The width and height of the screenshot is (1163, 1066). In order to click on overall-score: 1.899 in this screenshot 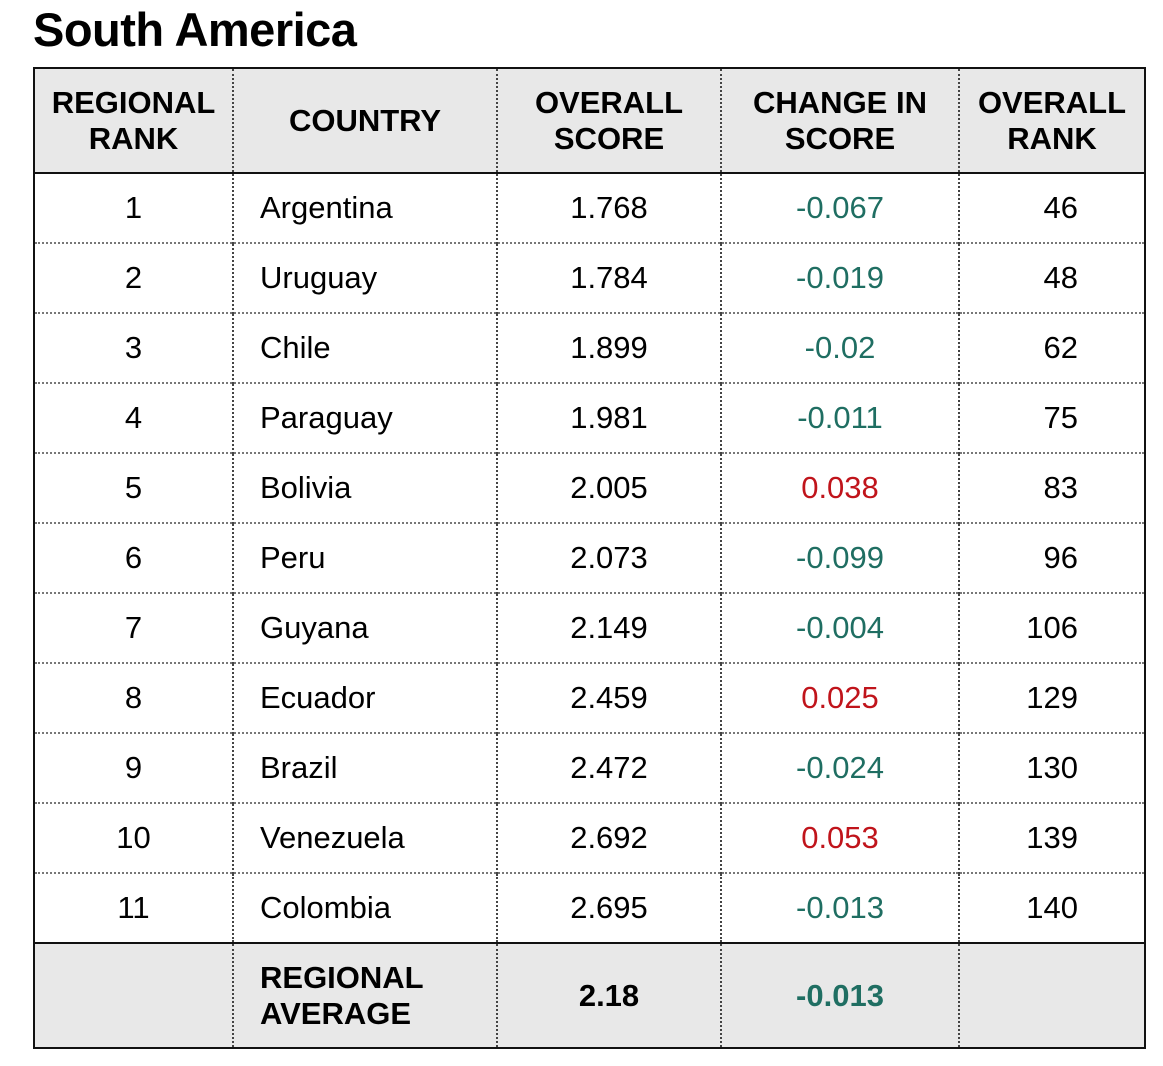, I will do `click(609, 347)`.